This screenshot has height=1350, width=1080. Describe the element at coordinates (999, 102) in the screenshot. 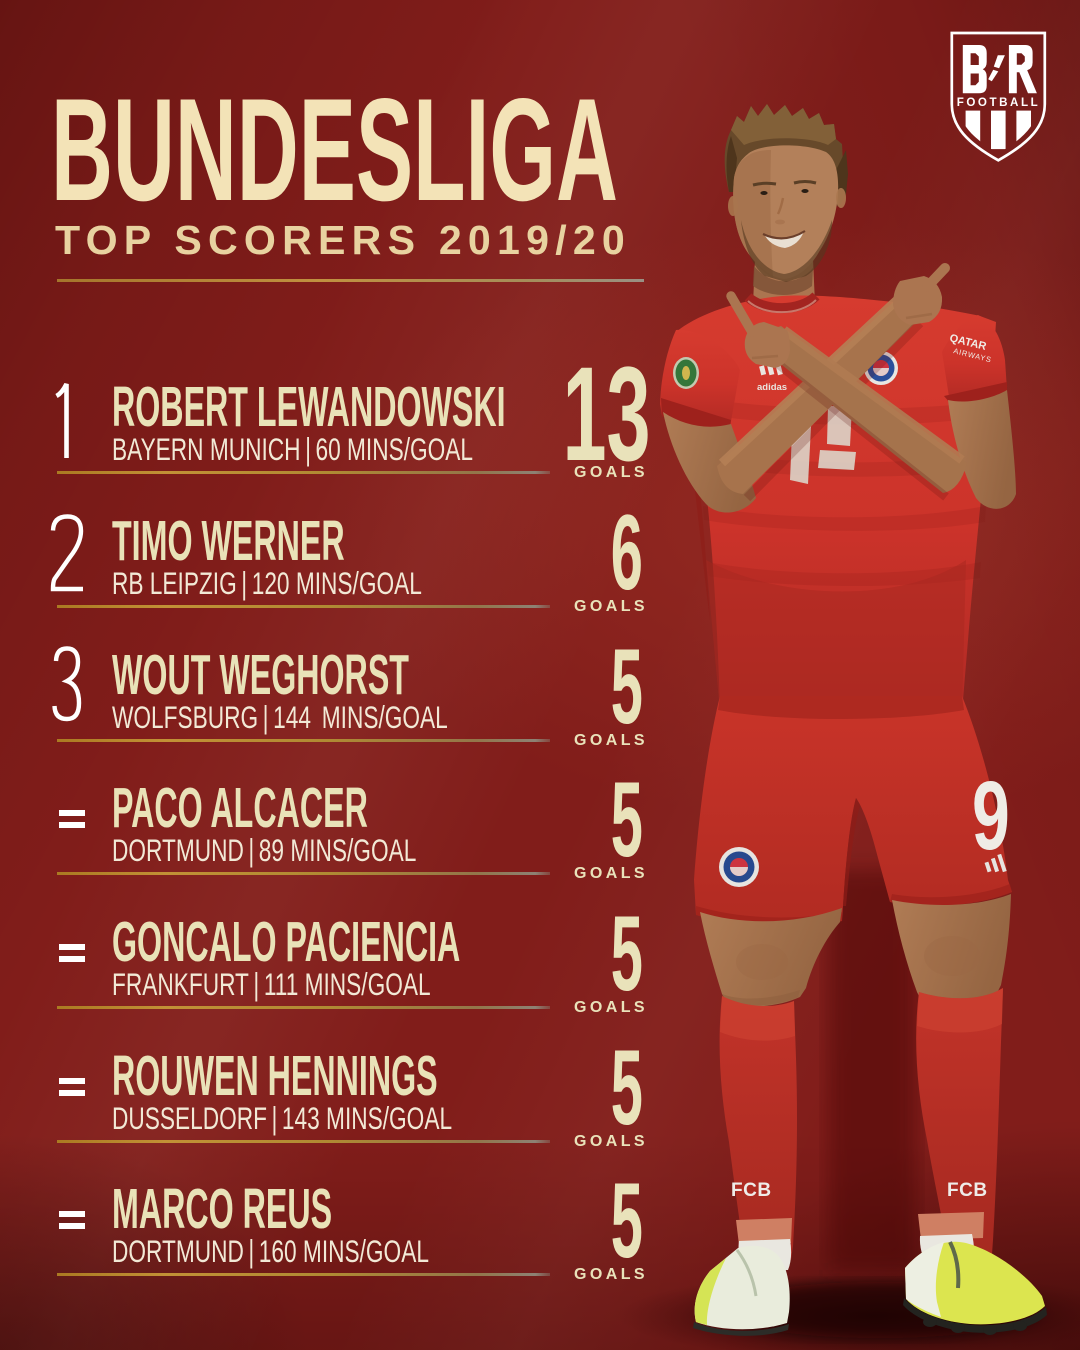

I see `svg-text: FOOTBALL` at that location.